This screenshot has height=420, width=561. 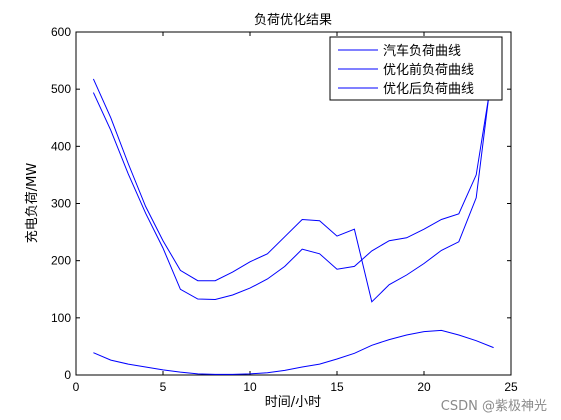 I want to click on x-tick-label: 20, so click(x=424, y=387).